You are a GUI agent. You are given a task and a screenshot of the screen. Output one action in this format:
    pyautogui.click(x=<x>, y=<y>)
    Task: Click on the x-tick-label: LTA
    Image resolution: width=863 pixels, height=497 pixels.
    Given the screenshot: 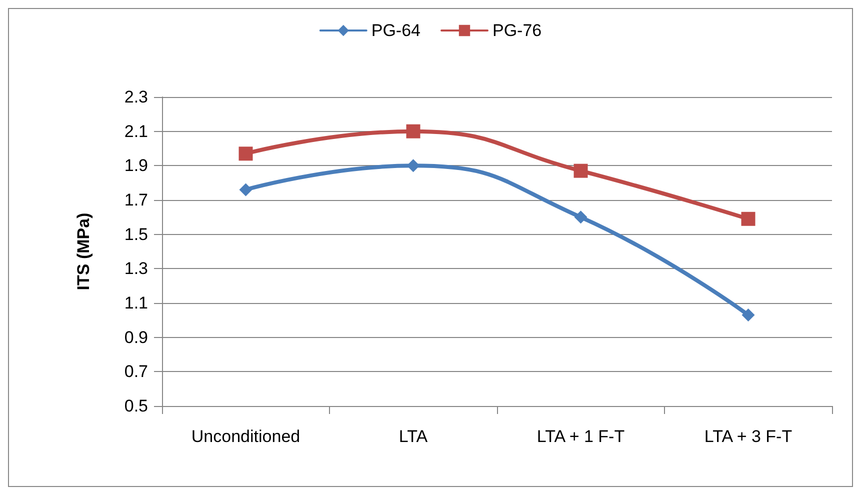 What is the action you would take?
    pyautogui.click(x=413, y=436)
    